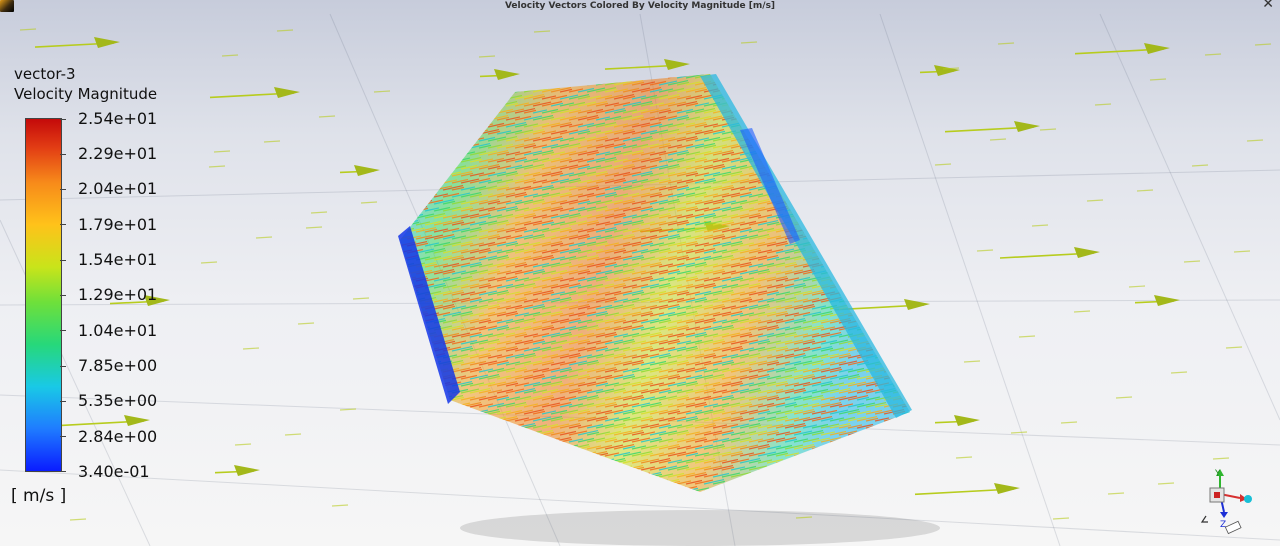  Describe the element at coordinates (38, 496) in the screenshot. I see `legend-unit: [ m/s ]` at that location.